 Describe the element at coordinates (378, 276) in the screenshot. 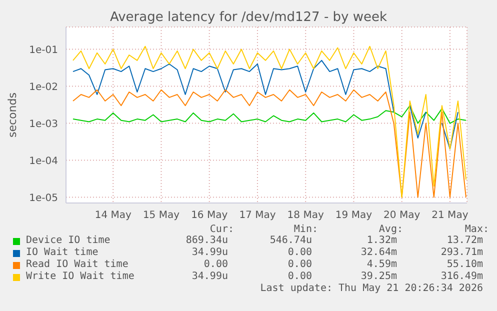

I see `text: 39.25m` at that location.